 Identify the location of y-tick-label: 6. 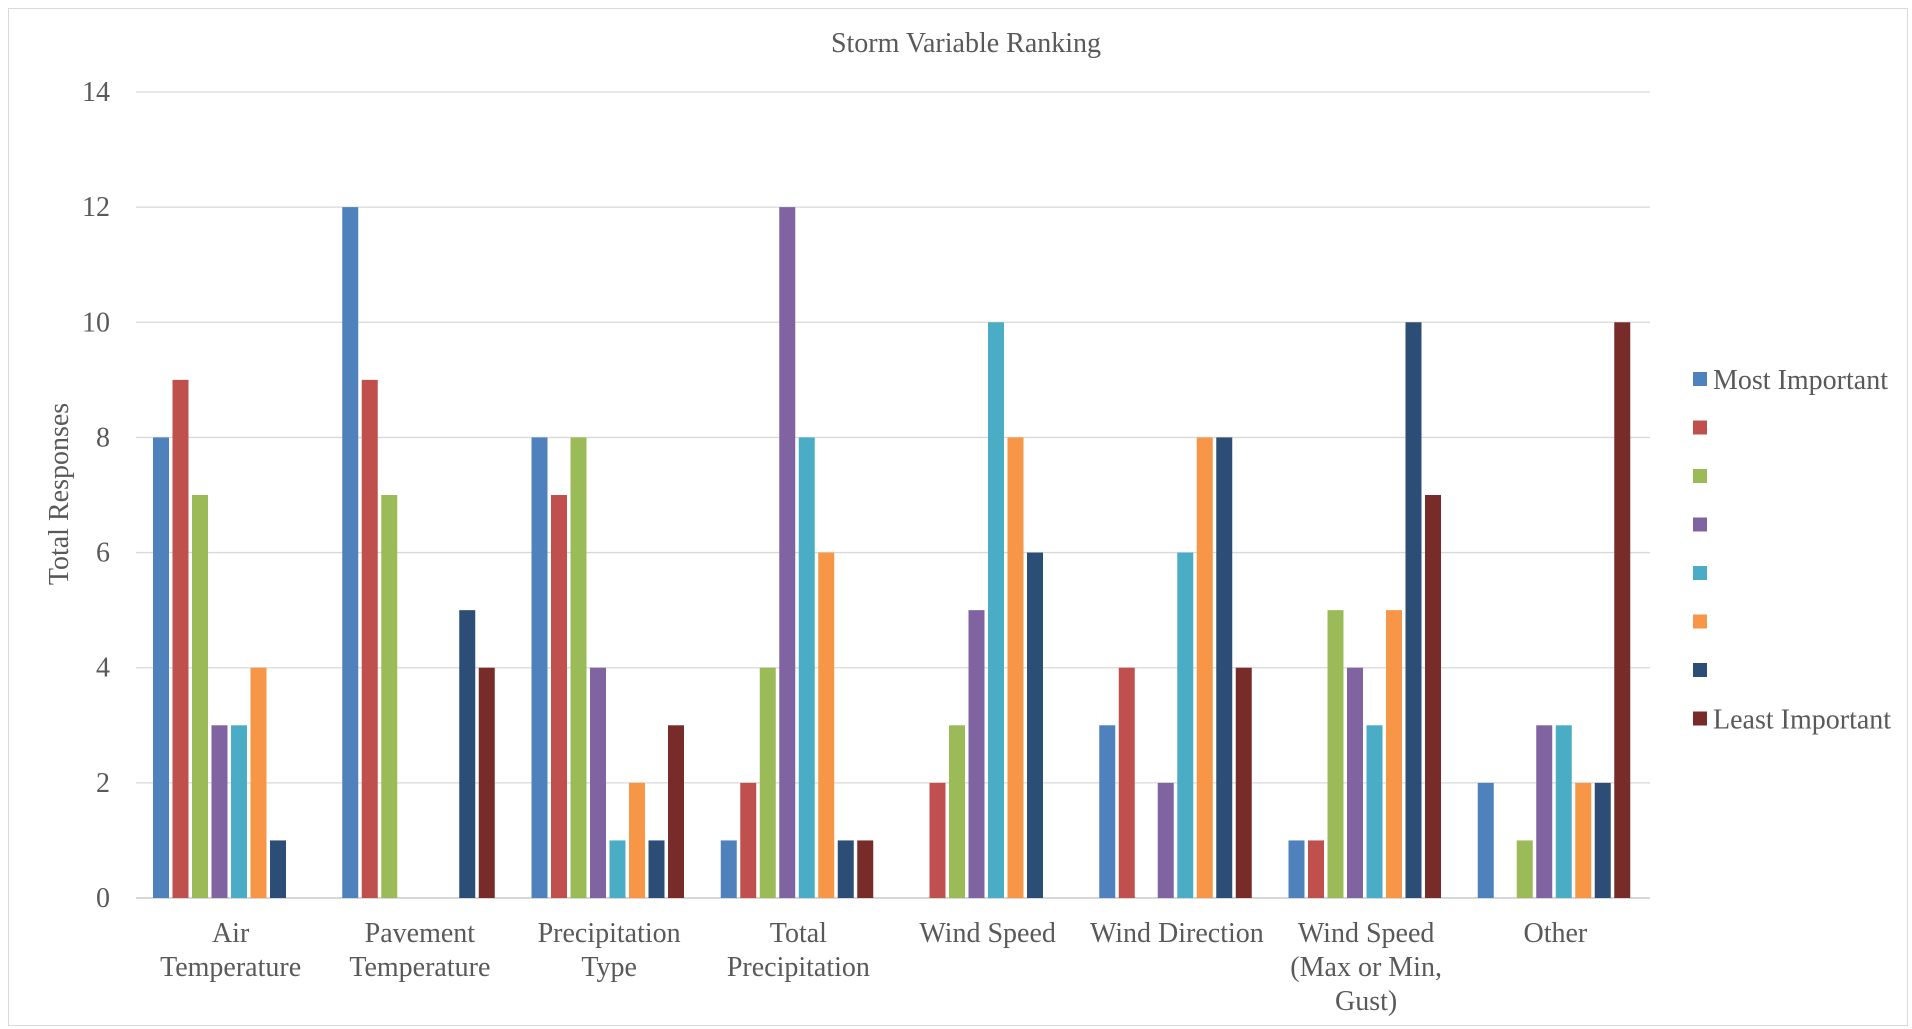
(103, 553).